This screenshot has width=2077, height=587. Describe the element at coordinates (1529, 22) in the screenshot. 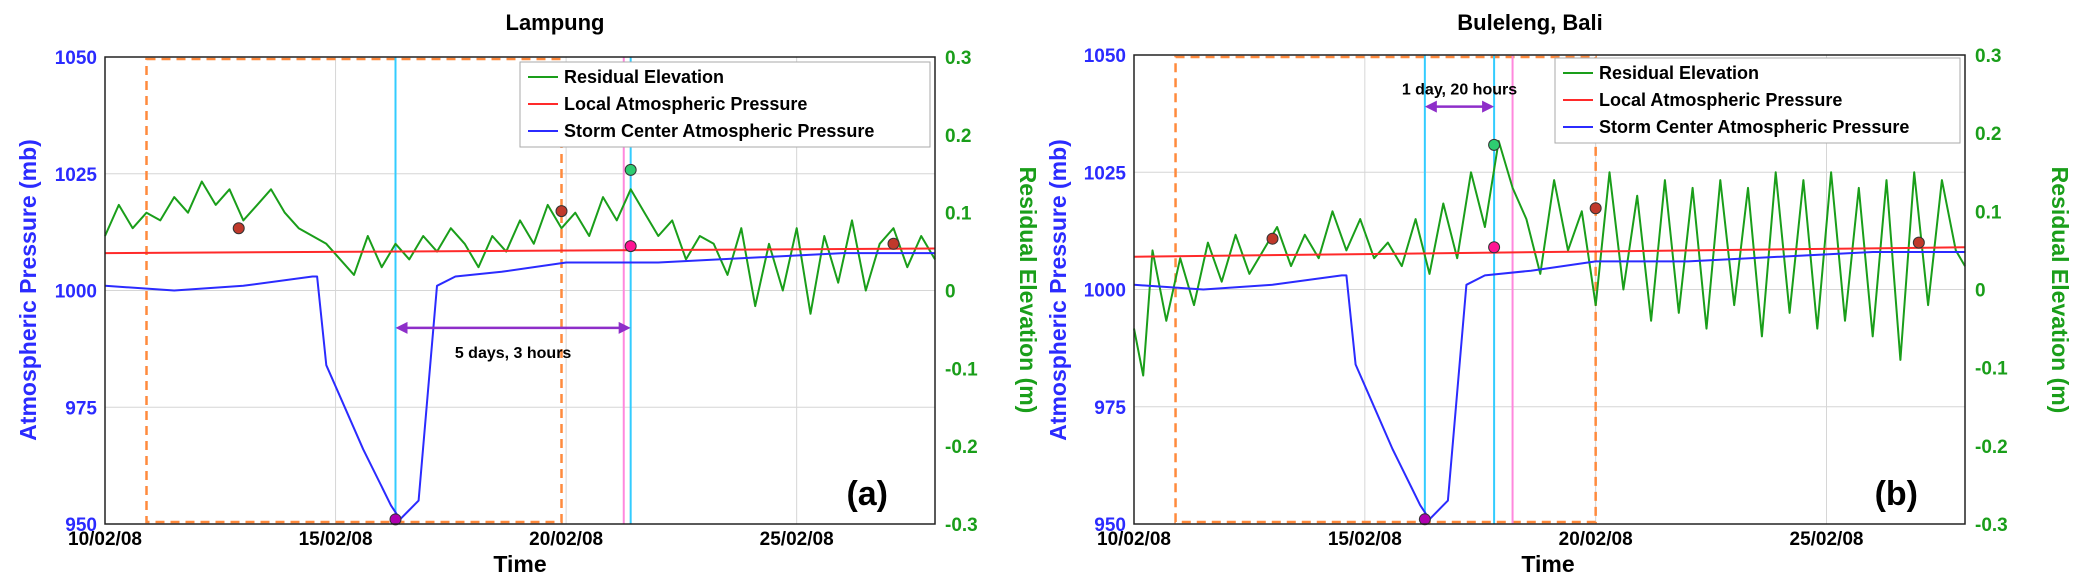

I see `chart-title: Buleleng, Bali` at that location.